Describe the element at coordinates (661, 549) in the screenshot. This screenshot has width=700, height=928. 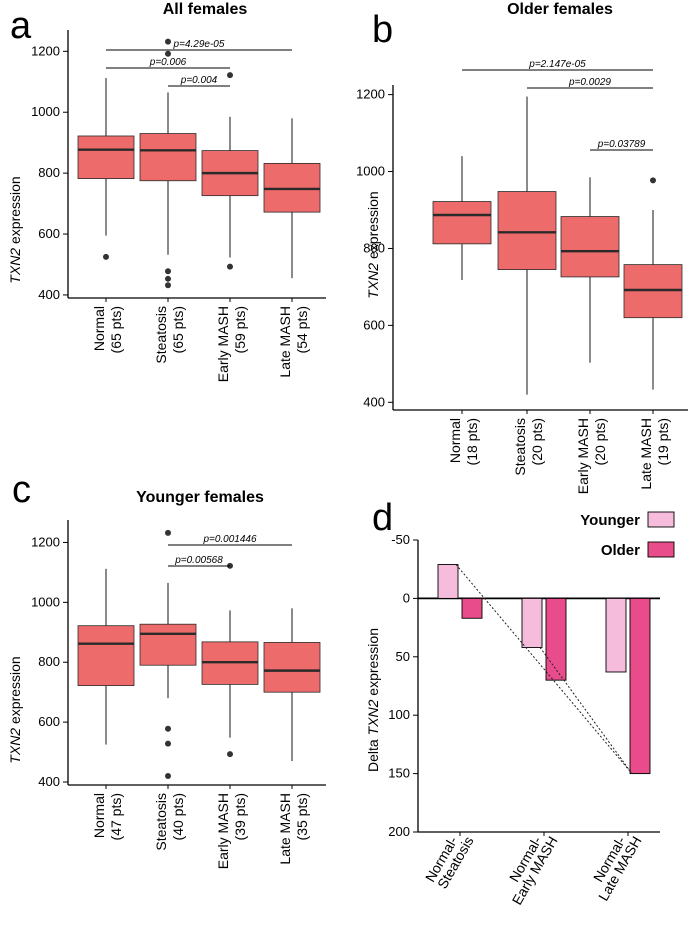
I see `panel-d-legend-swatch-older` at that location.